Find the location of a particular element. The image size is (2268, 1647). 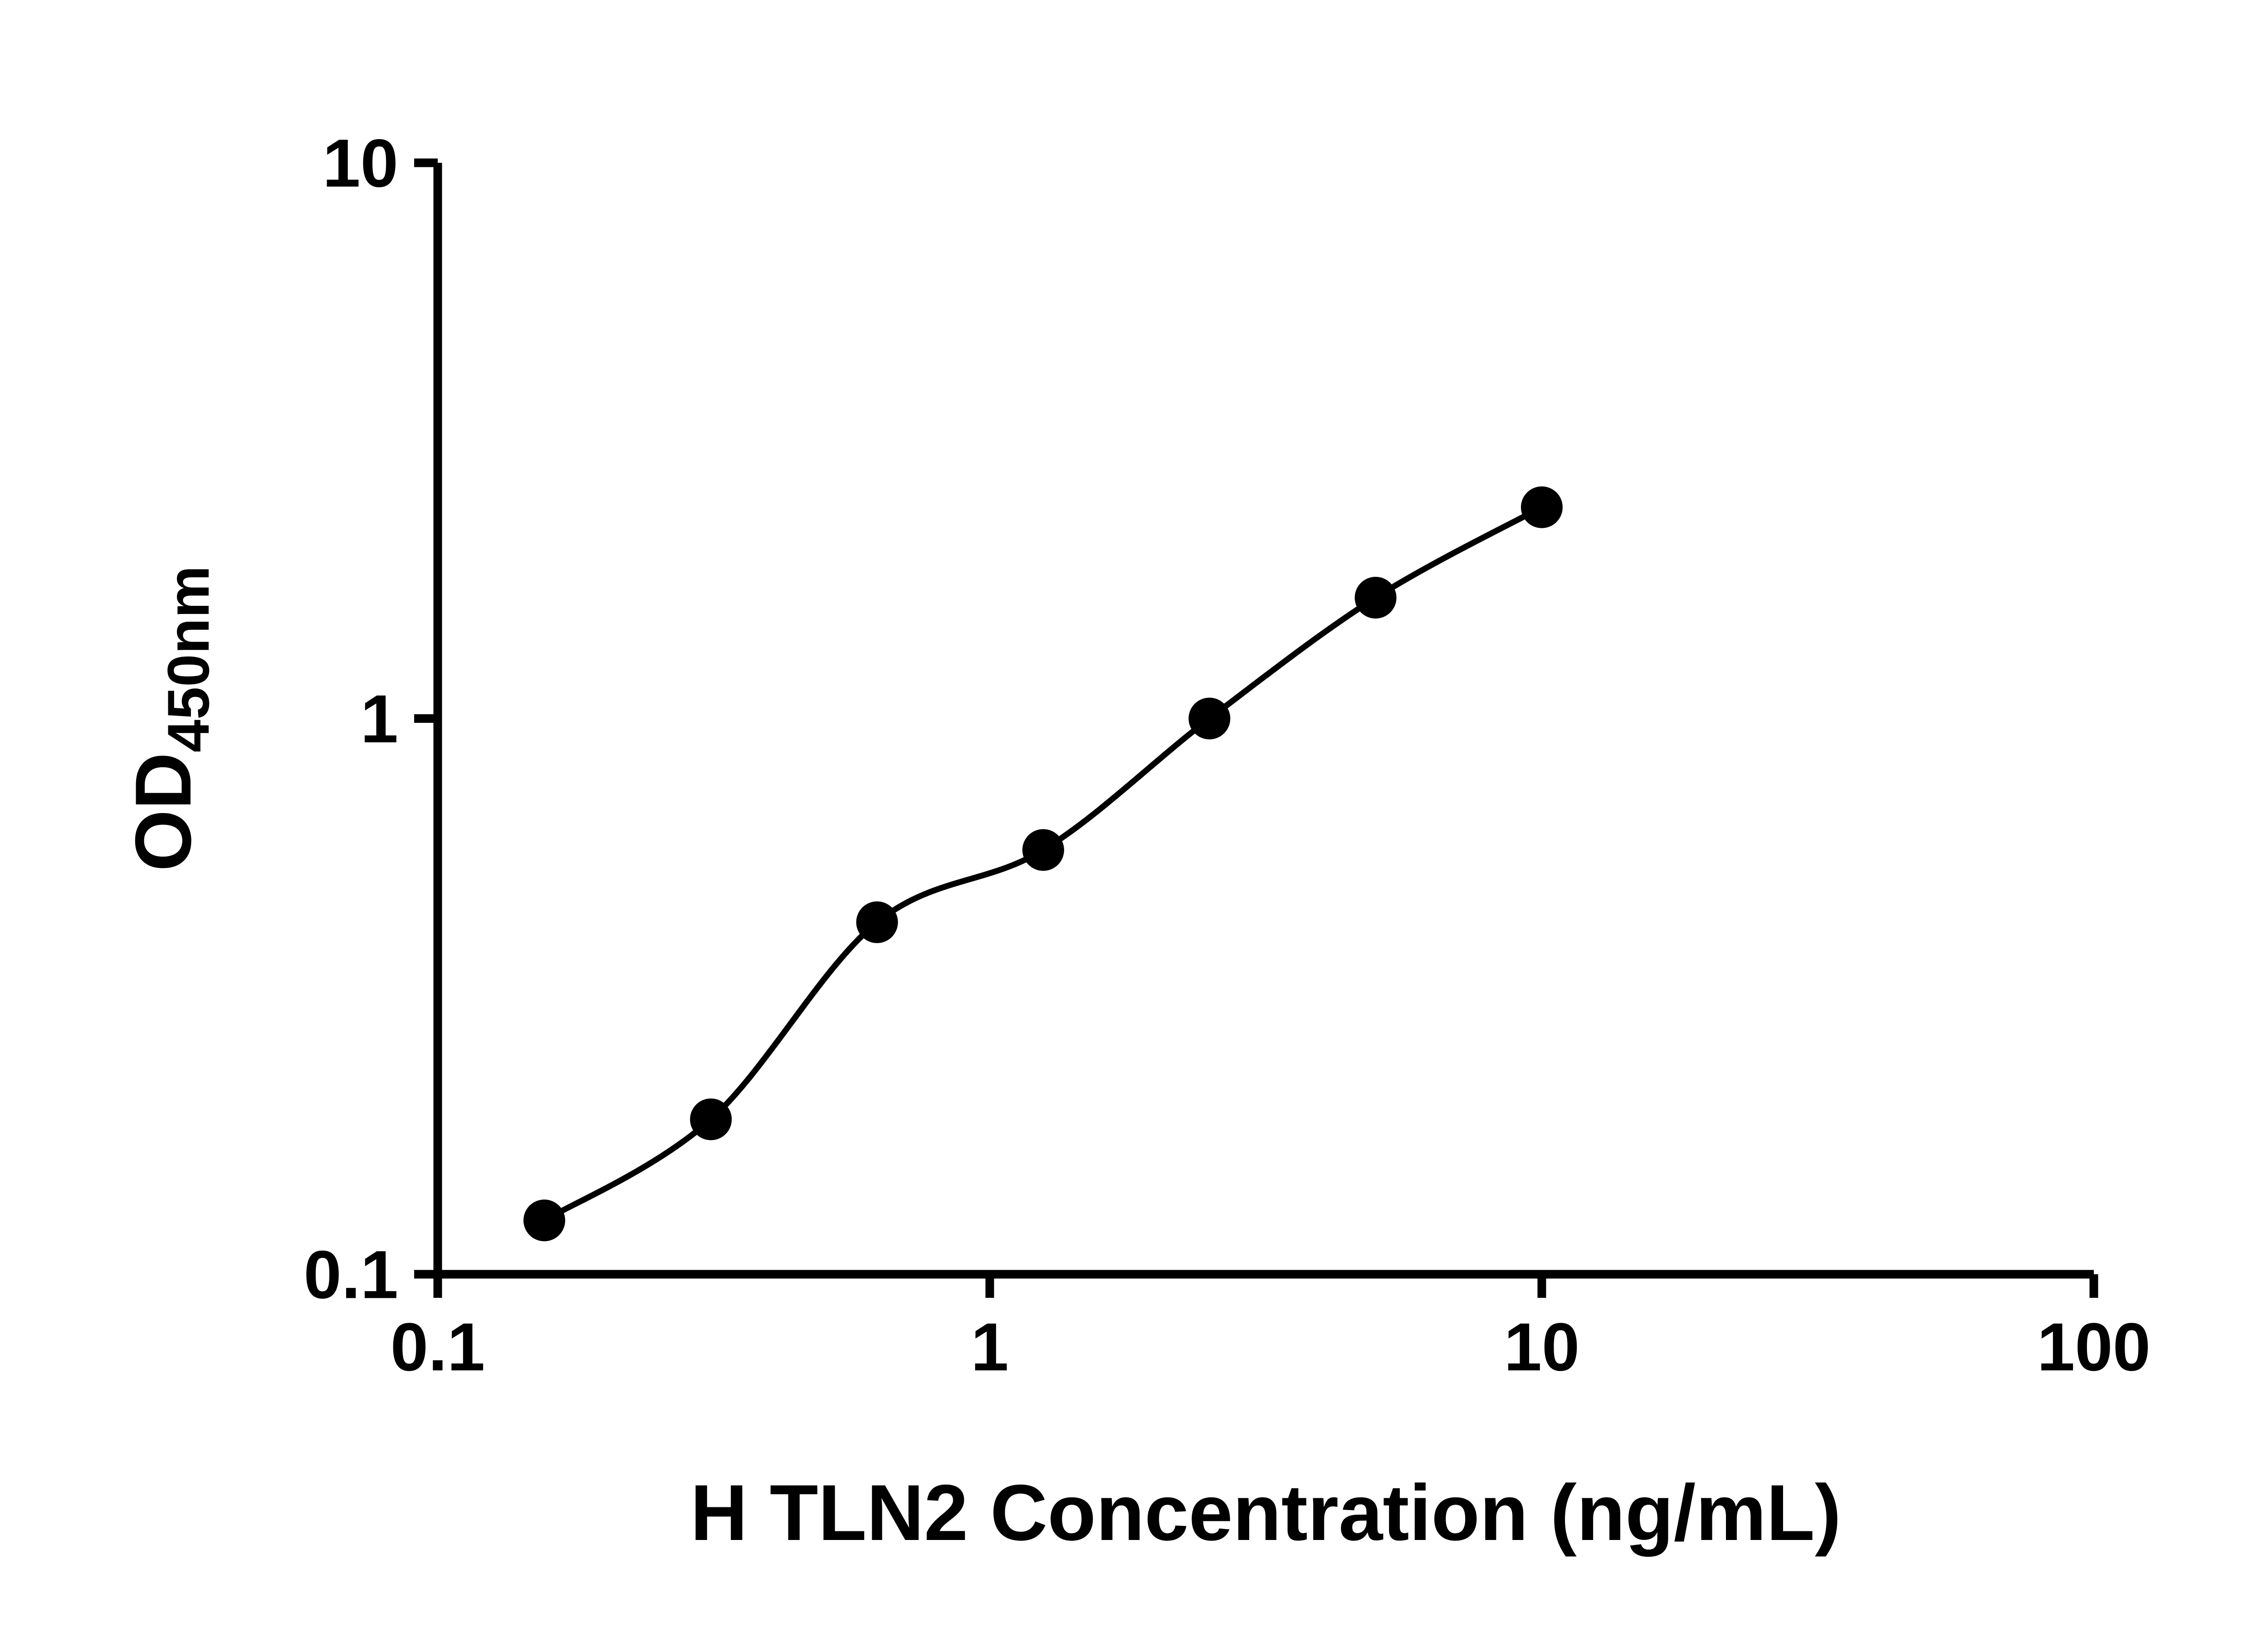

x-tick-label: 10 is located at coordinates (1542, 1347).